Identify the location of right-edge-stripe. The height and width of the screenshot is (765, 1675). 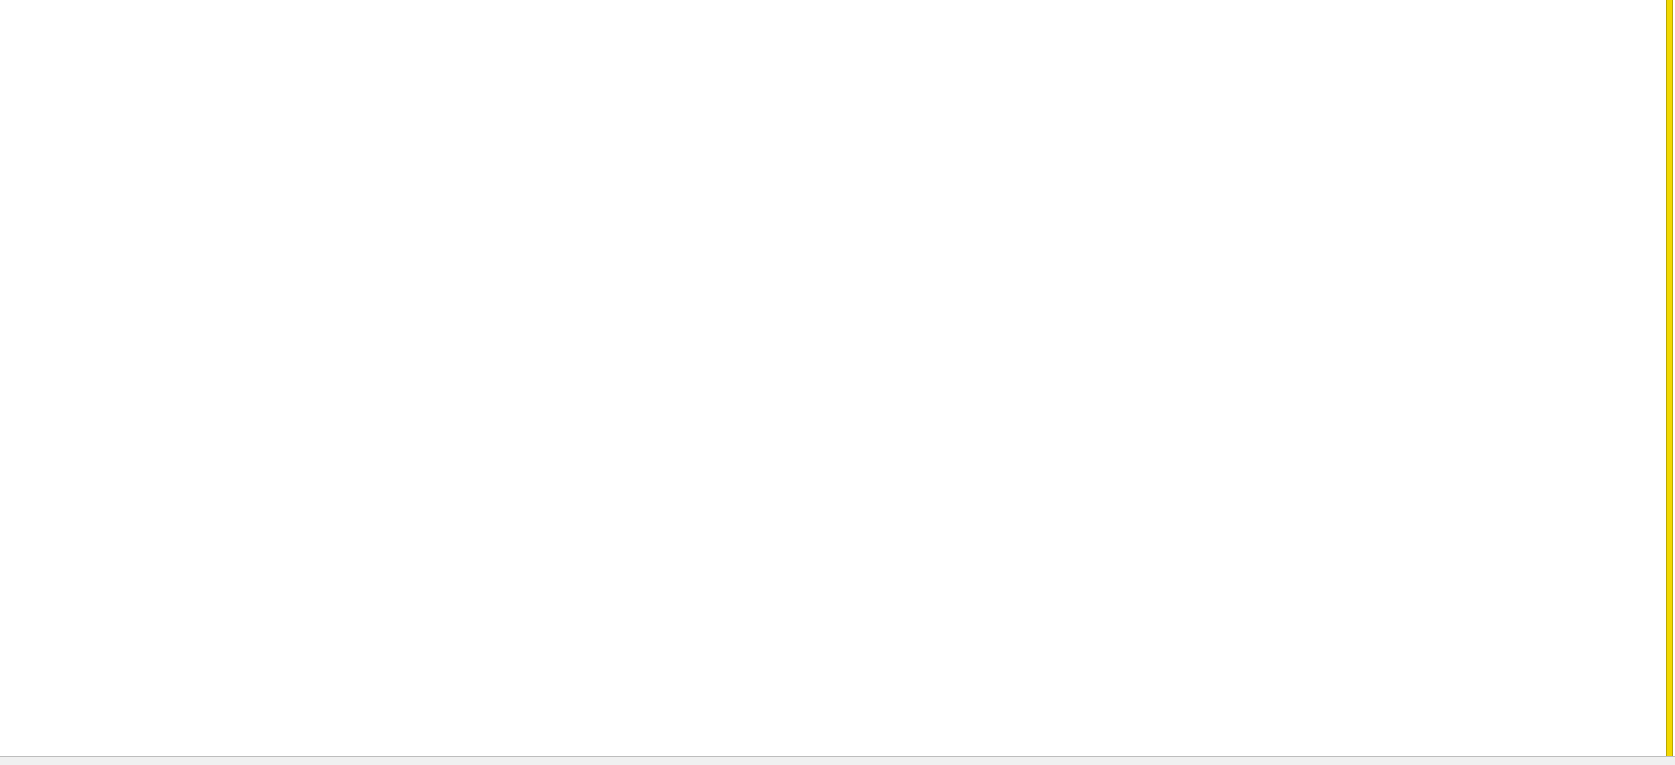
(1669, 378).